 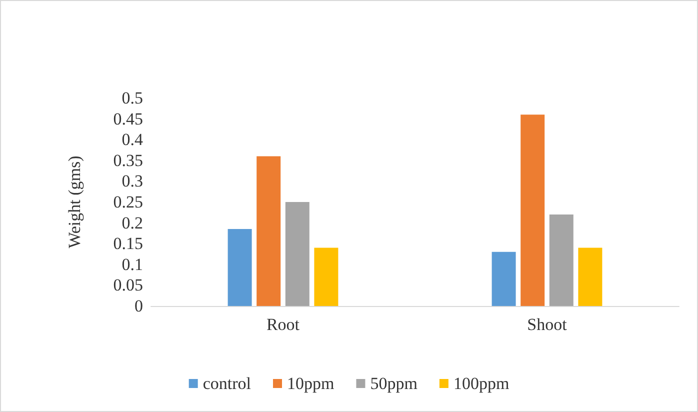 What do you see at coordinates (138, 306) in the screenshot?
I see `y-tick-label: 0` at bounding box center [138, 306].